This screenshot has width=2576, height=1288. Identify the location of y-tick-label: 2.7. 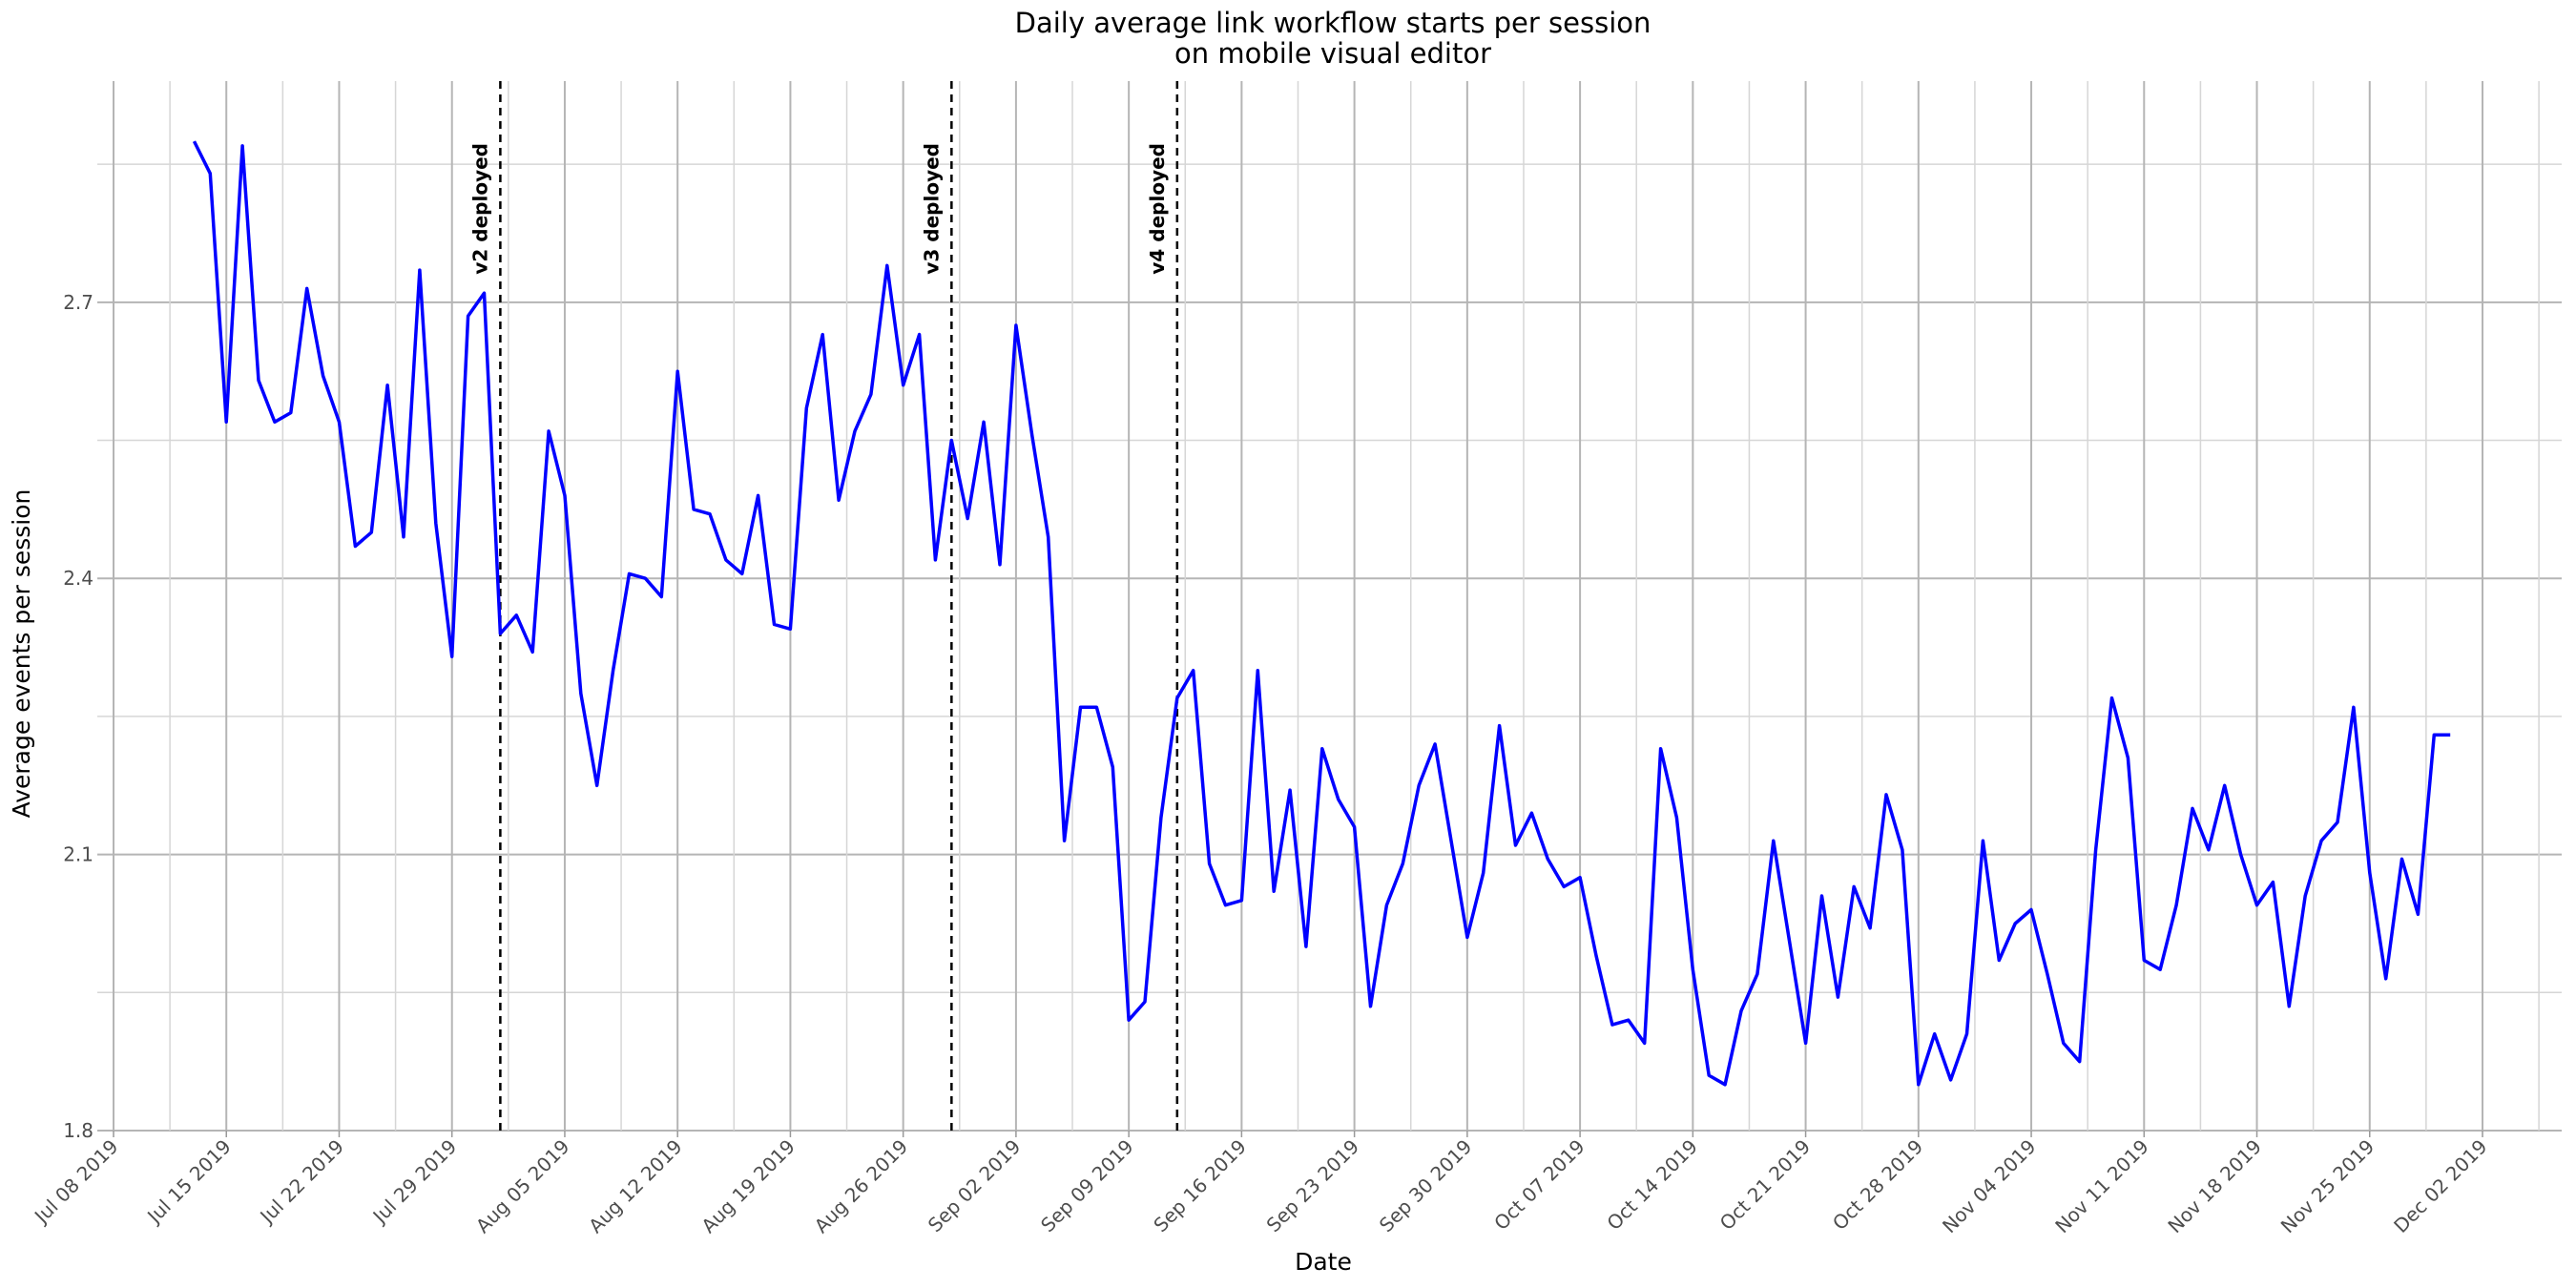
(78, 302).